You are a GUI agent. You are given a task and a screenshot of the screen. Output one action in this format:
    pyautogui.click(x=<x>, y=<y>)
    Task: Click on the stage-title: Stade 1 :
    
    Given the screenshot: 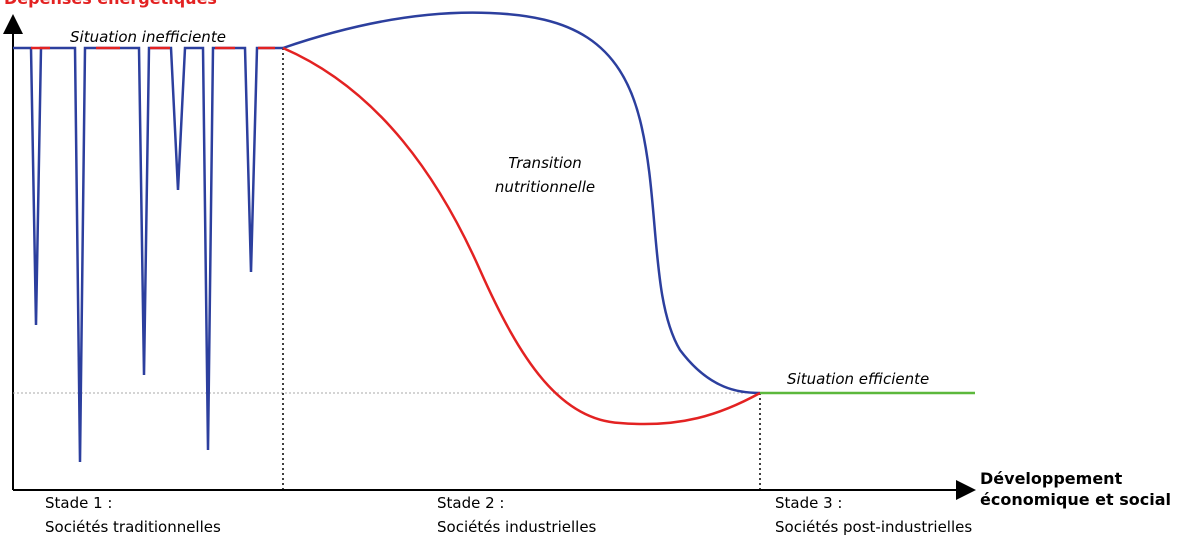 What is the action you would take?
    pyautogui.click(x=78, y=503)
    